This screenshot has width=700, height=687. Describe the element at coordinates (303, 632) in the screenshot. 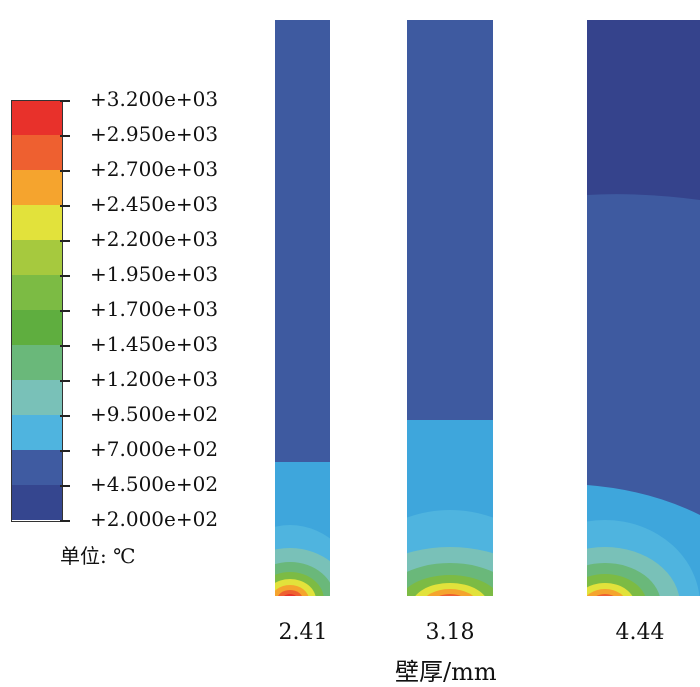

I see `wall-thickness-label-1: 2.41` at that location.